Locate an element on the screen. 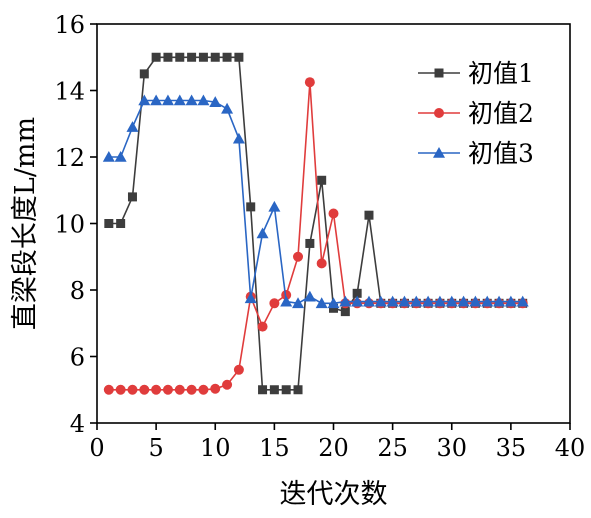 Image resolution: width=591 pixels, height=518 pixels. legend-item-2: 初值2 is located at coordinates (476, 113).